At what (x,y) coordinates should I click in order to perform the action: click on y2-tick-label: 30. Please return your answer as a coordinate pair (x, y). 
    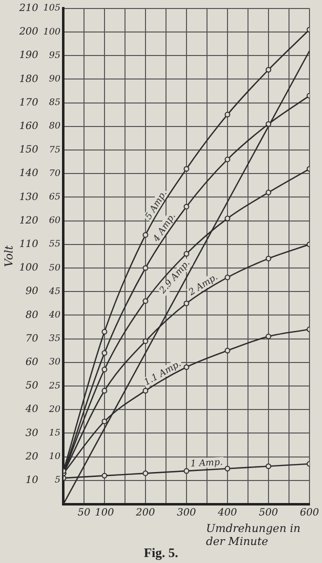
    Looking at the image, I should click on (55, 363).